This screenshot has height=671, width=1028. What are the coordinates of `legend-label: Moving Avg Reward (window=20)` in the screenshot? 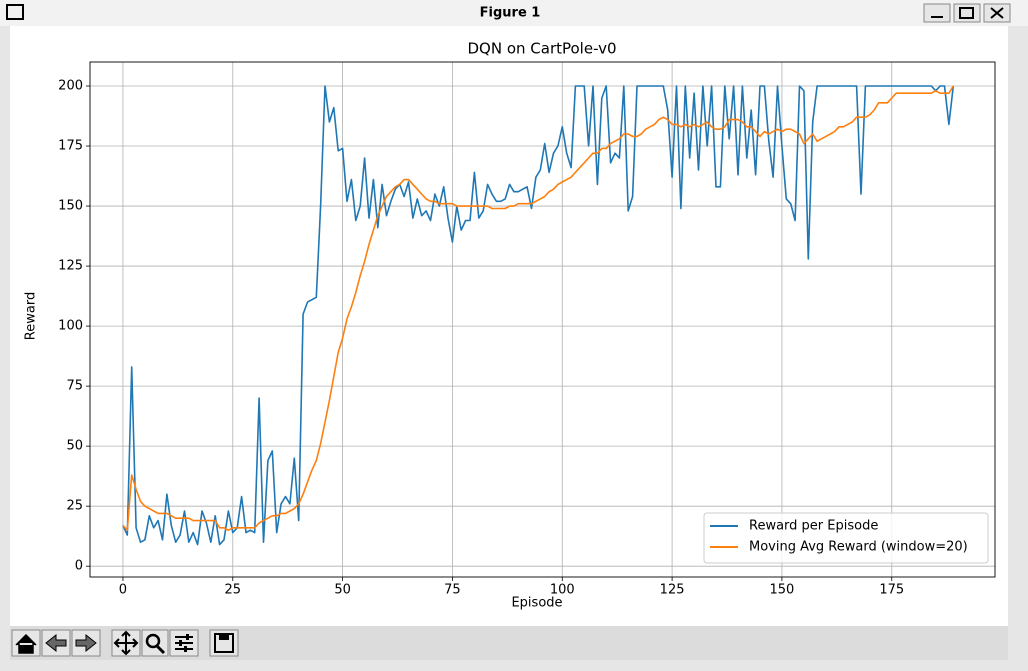 It's located at (858, 547).